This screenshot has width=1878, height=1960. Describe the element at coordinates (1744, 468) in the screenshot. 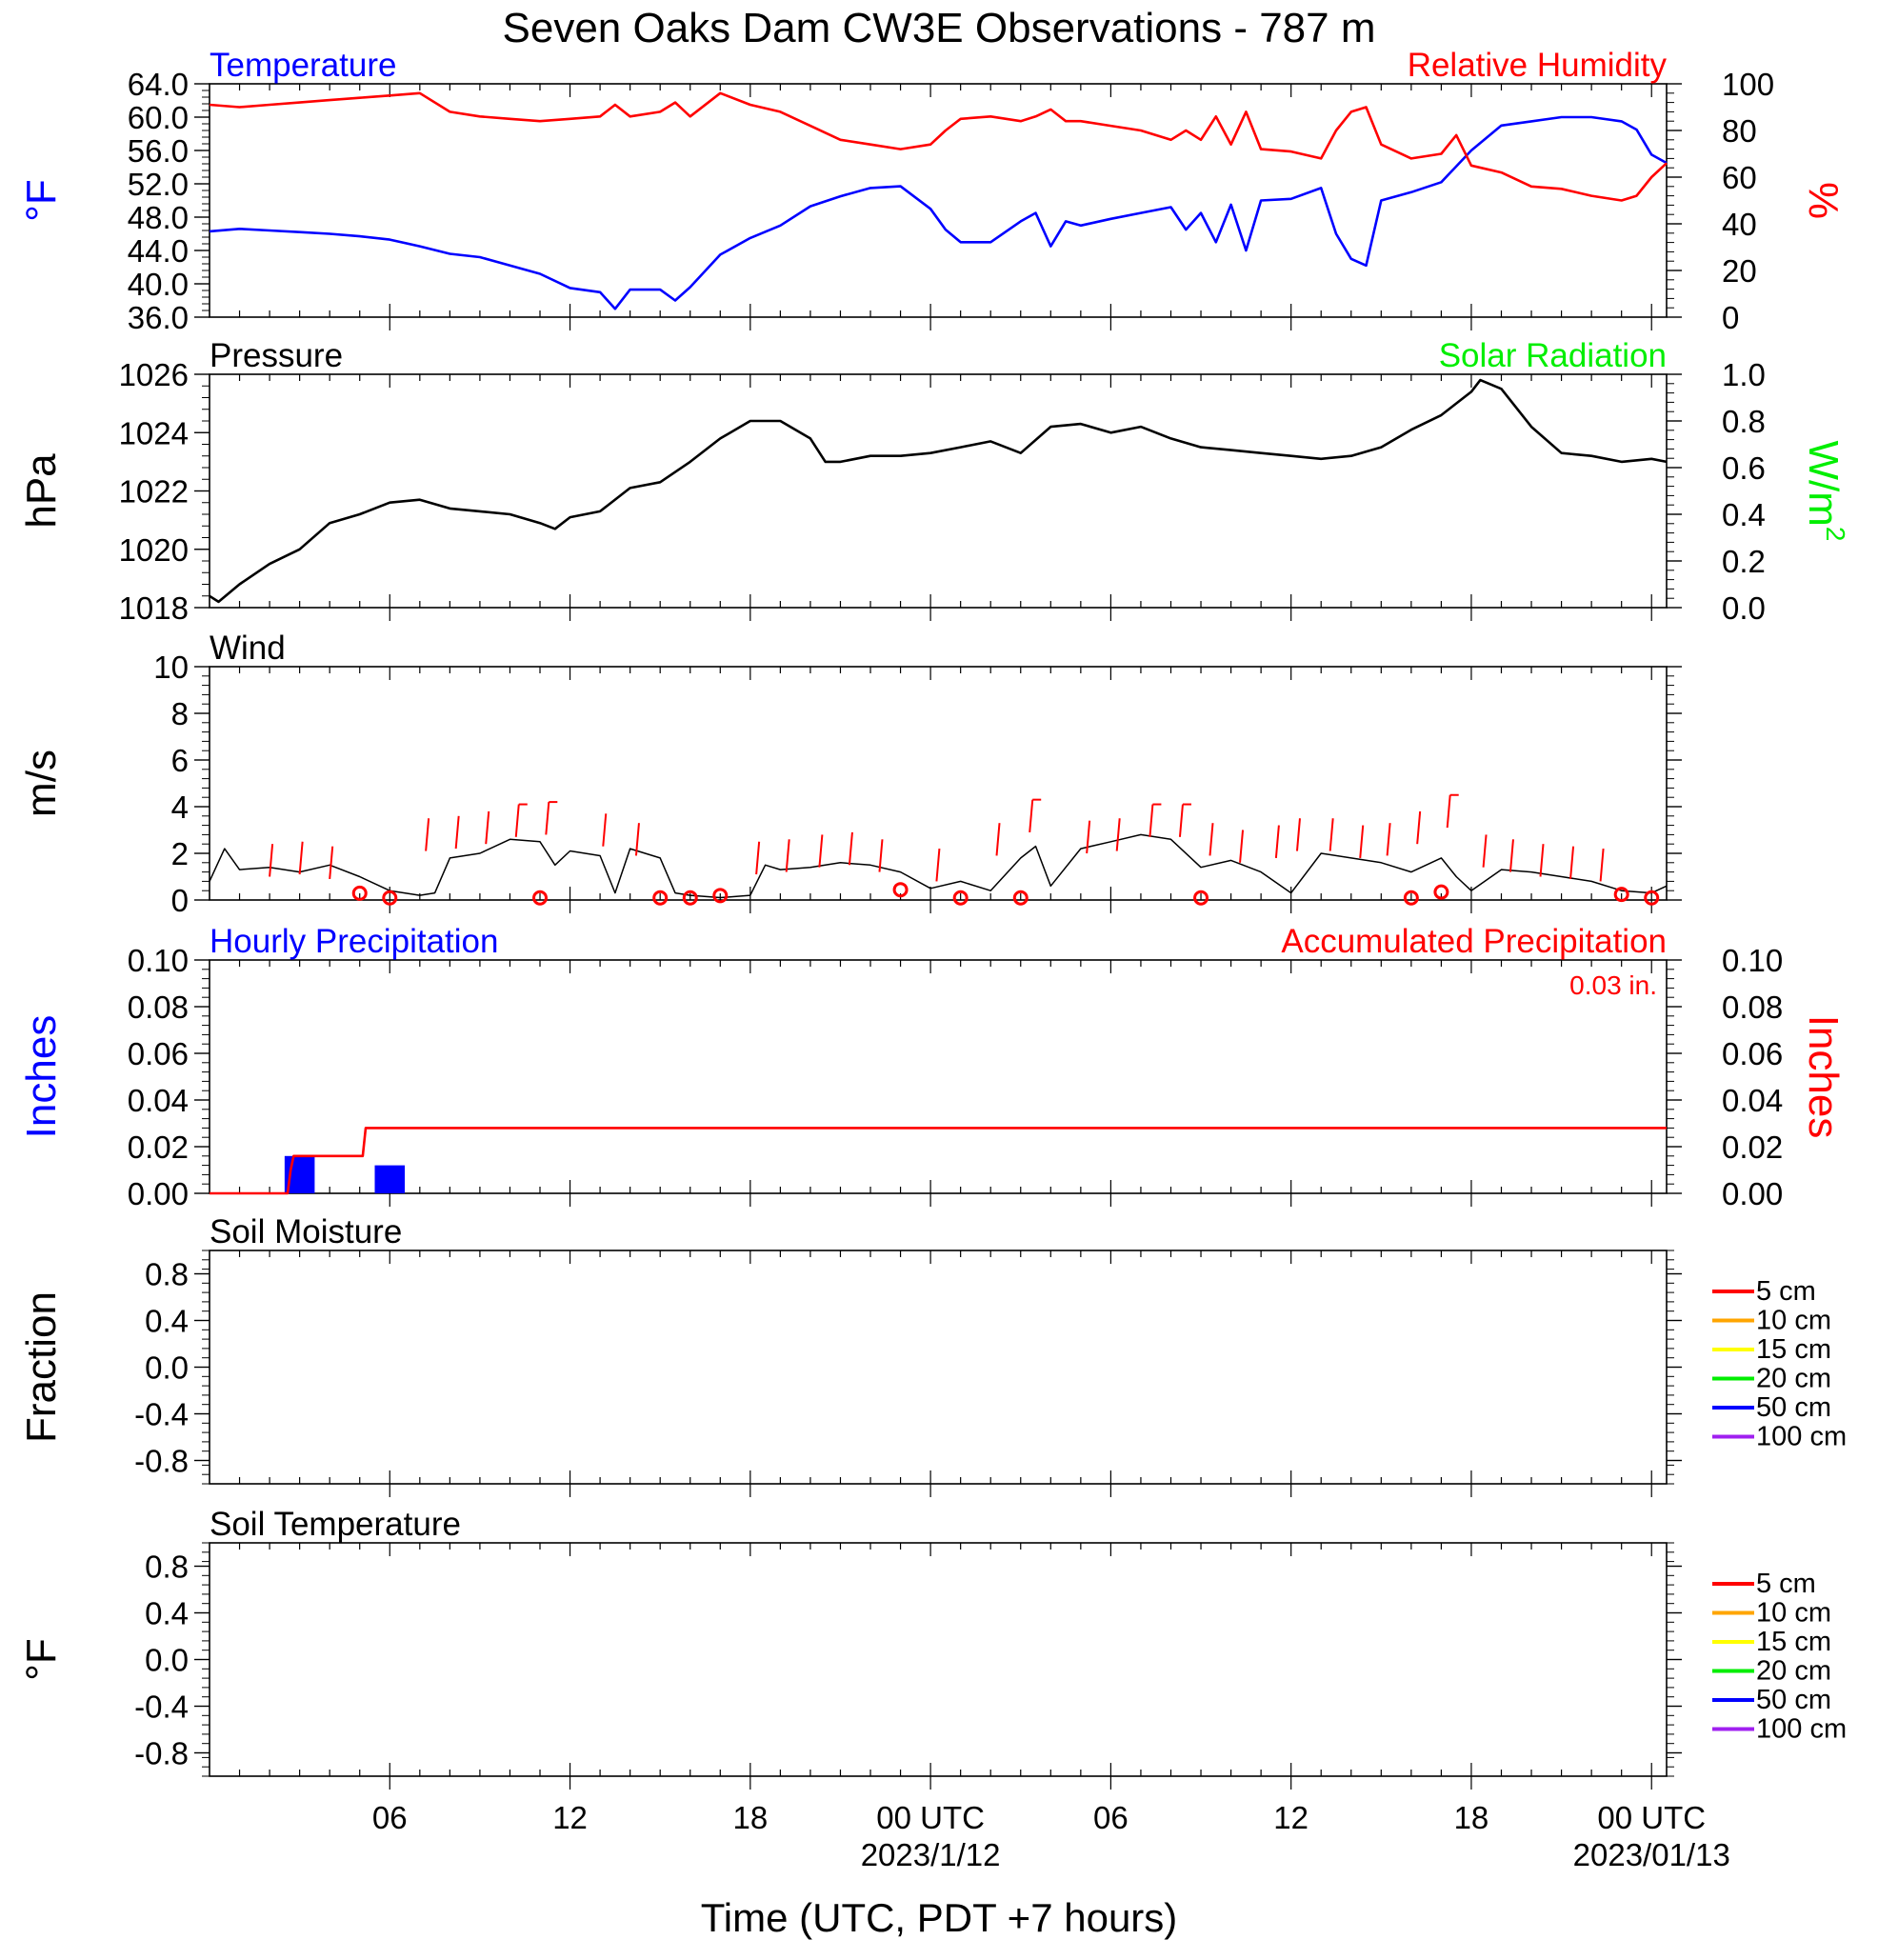

I see `right-y-tick-label: 0.6` at that location.